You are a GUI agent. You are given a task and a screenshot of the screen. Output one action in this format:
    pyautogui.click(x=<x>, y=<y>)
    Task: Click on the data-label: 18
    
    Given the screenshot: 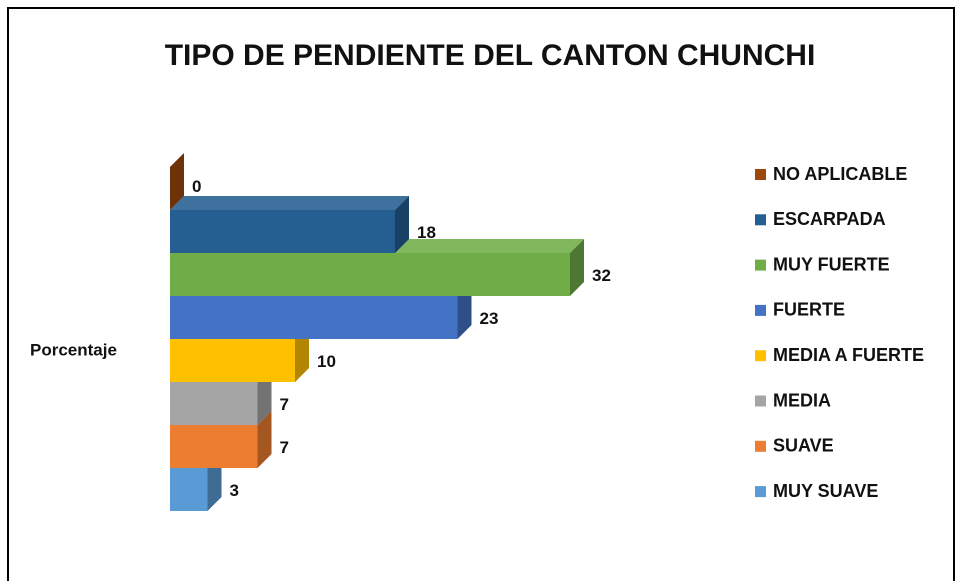 What is the action you would take?
    pyautogui.click(x=426, y=232)
    